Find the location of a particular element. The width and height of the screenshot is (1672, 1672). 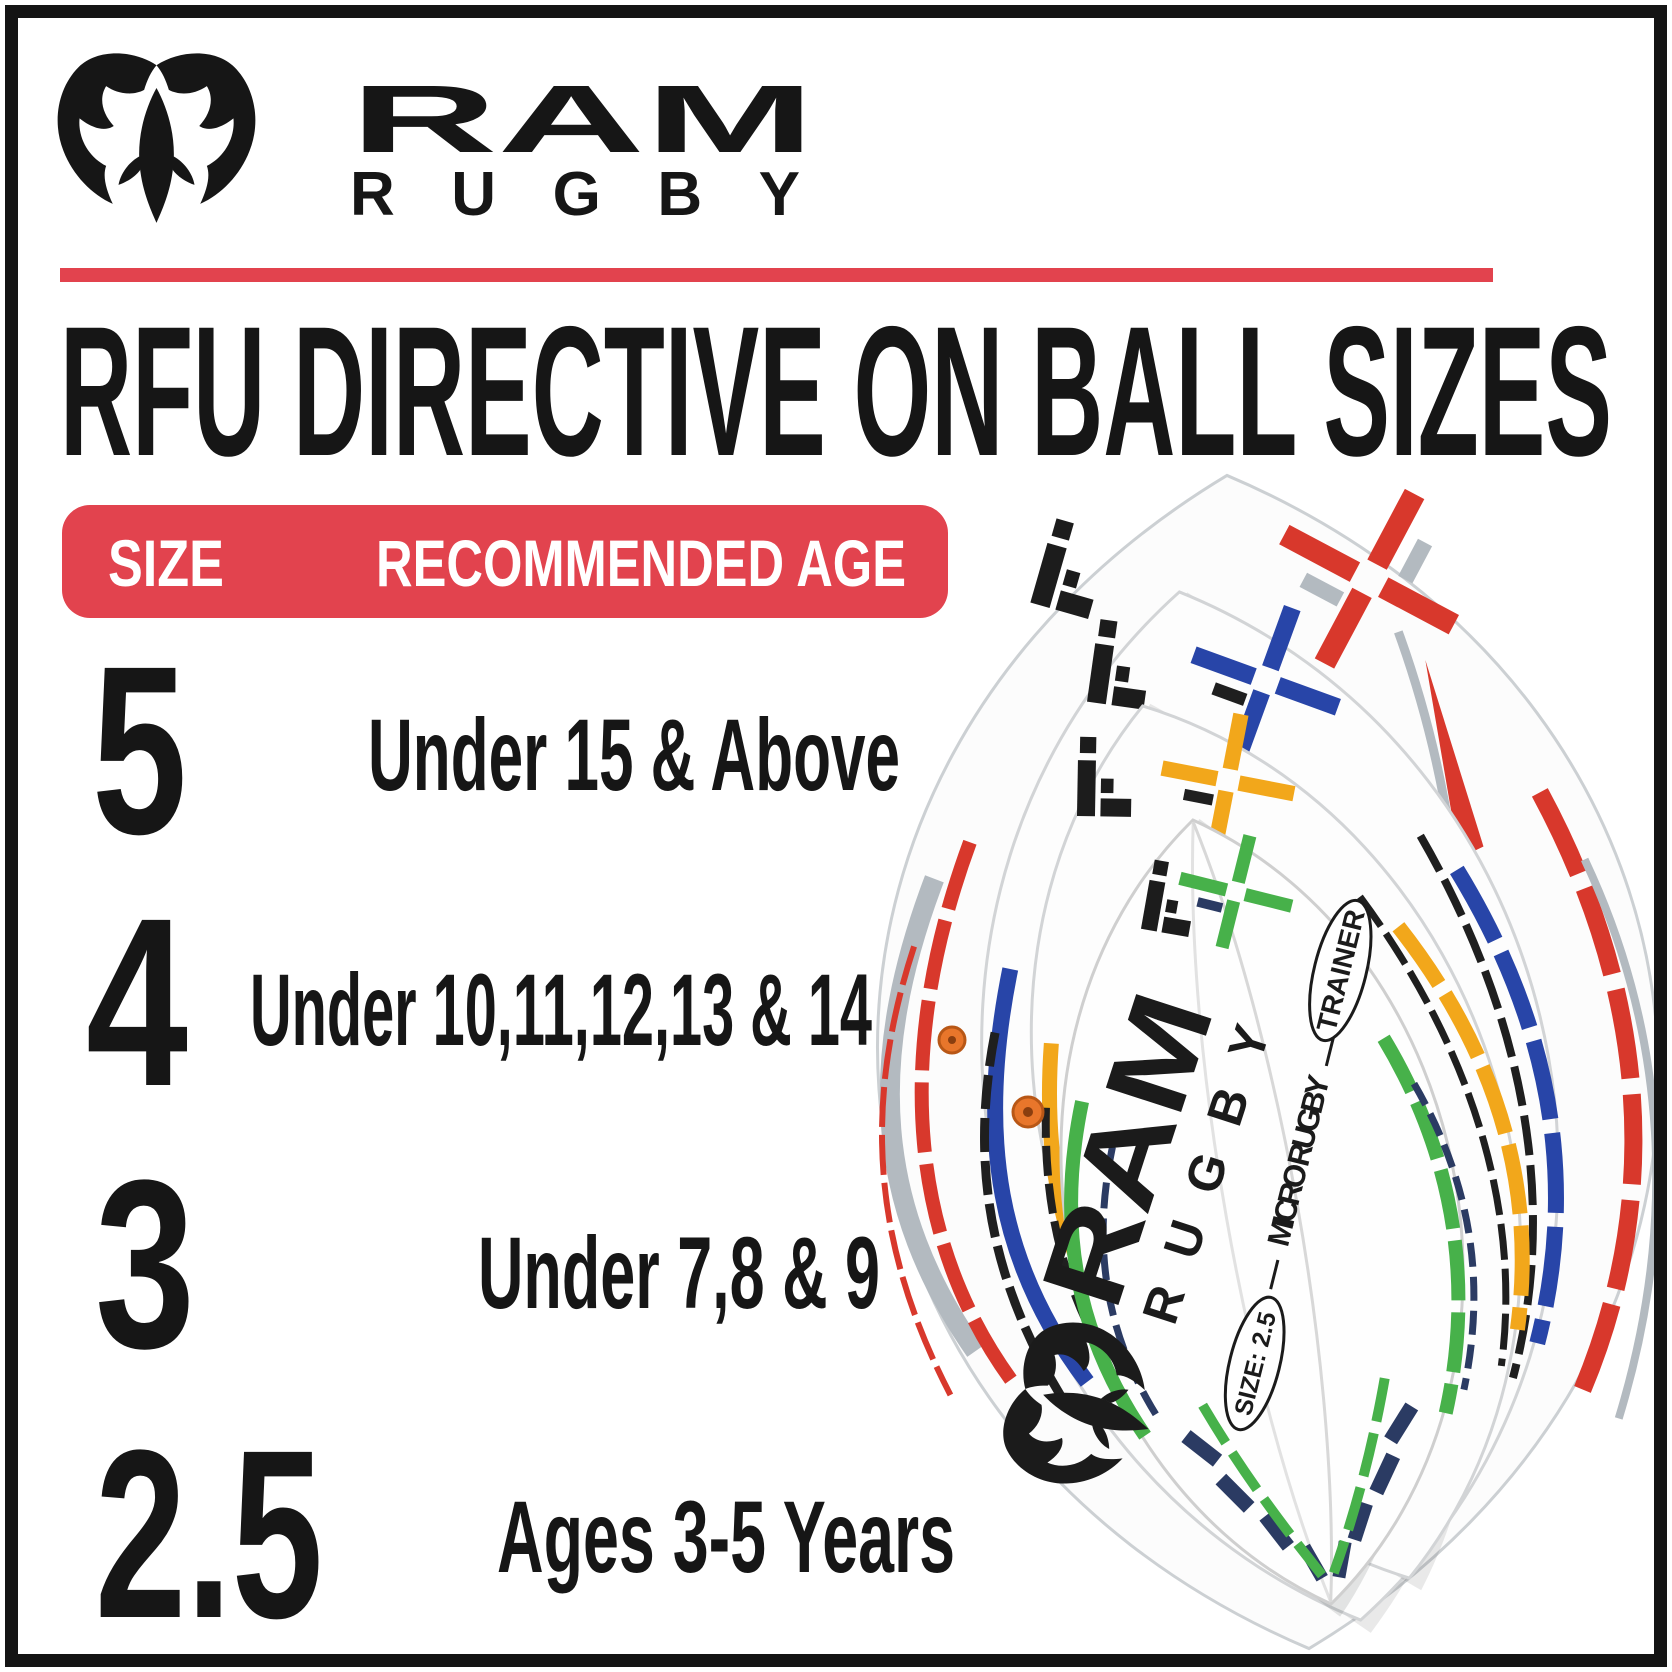

size-value: 4 is located at coordinates (137, 1002).